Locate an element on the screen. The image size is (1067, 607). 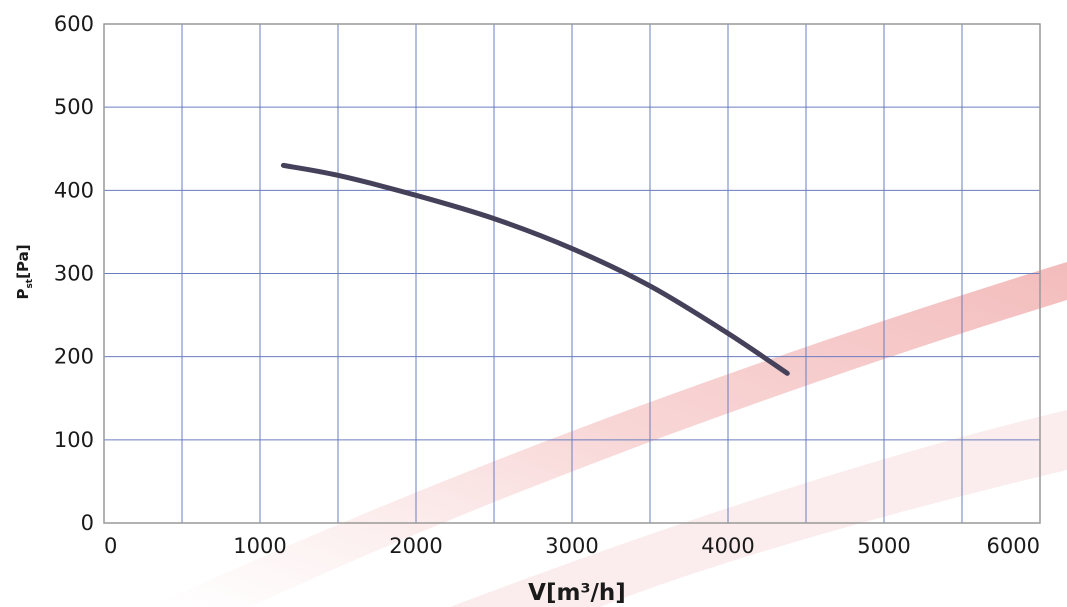
y-tick-label: 300 is located at coordinates (74, 274).